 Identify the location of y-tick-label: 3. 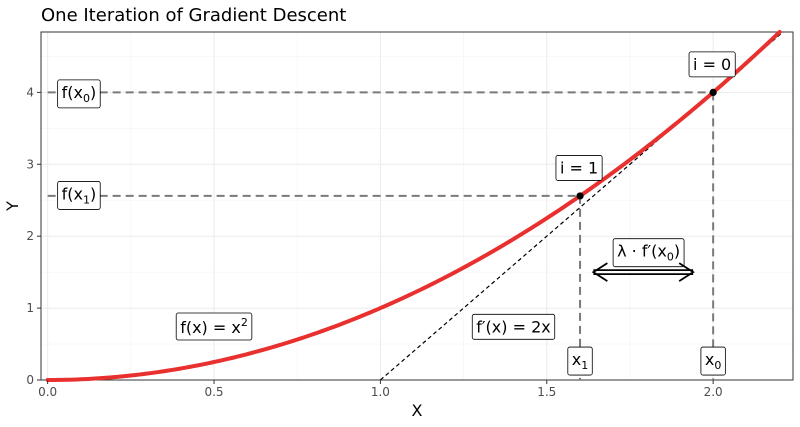
(30, 164).